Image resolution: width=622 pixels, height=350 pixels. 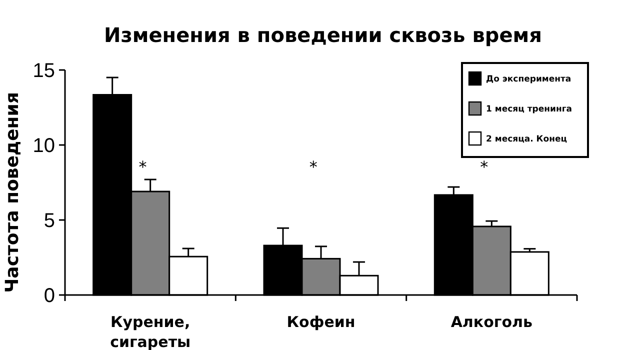 What do you see at coordinates (529, 79) in the screenshot?
I see `legend-label: До эксперимента` at bounding box center [529, 79].